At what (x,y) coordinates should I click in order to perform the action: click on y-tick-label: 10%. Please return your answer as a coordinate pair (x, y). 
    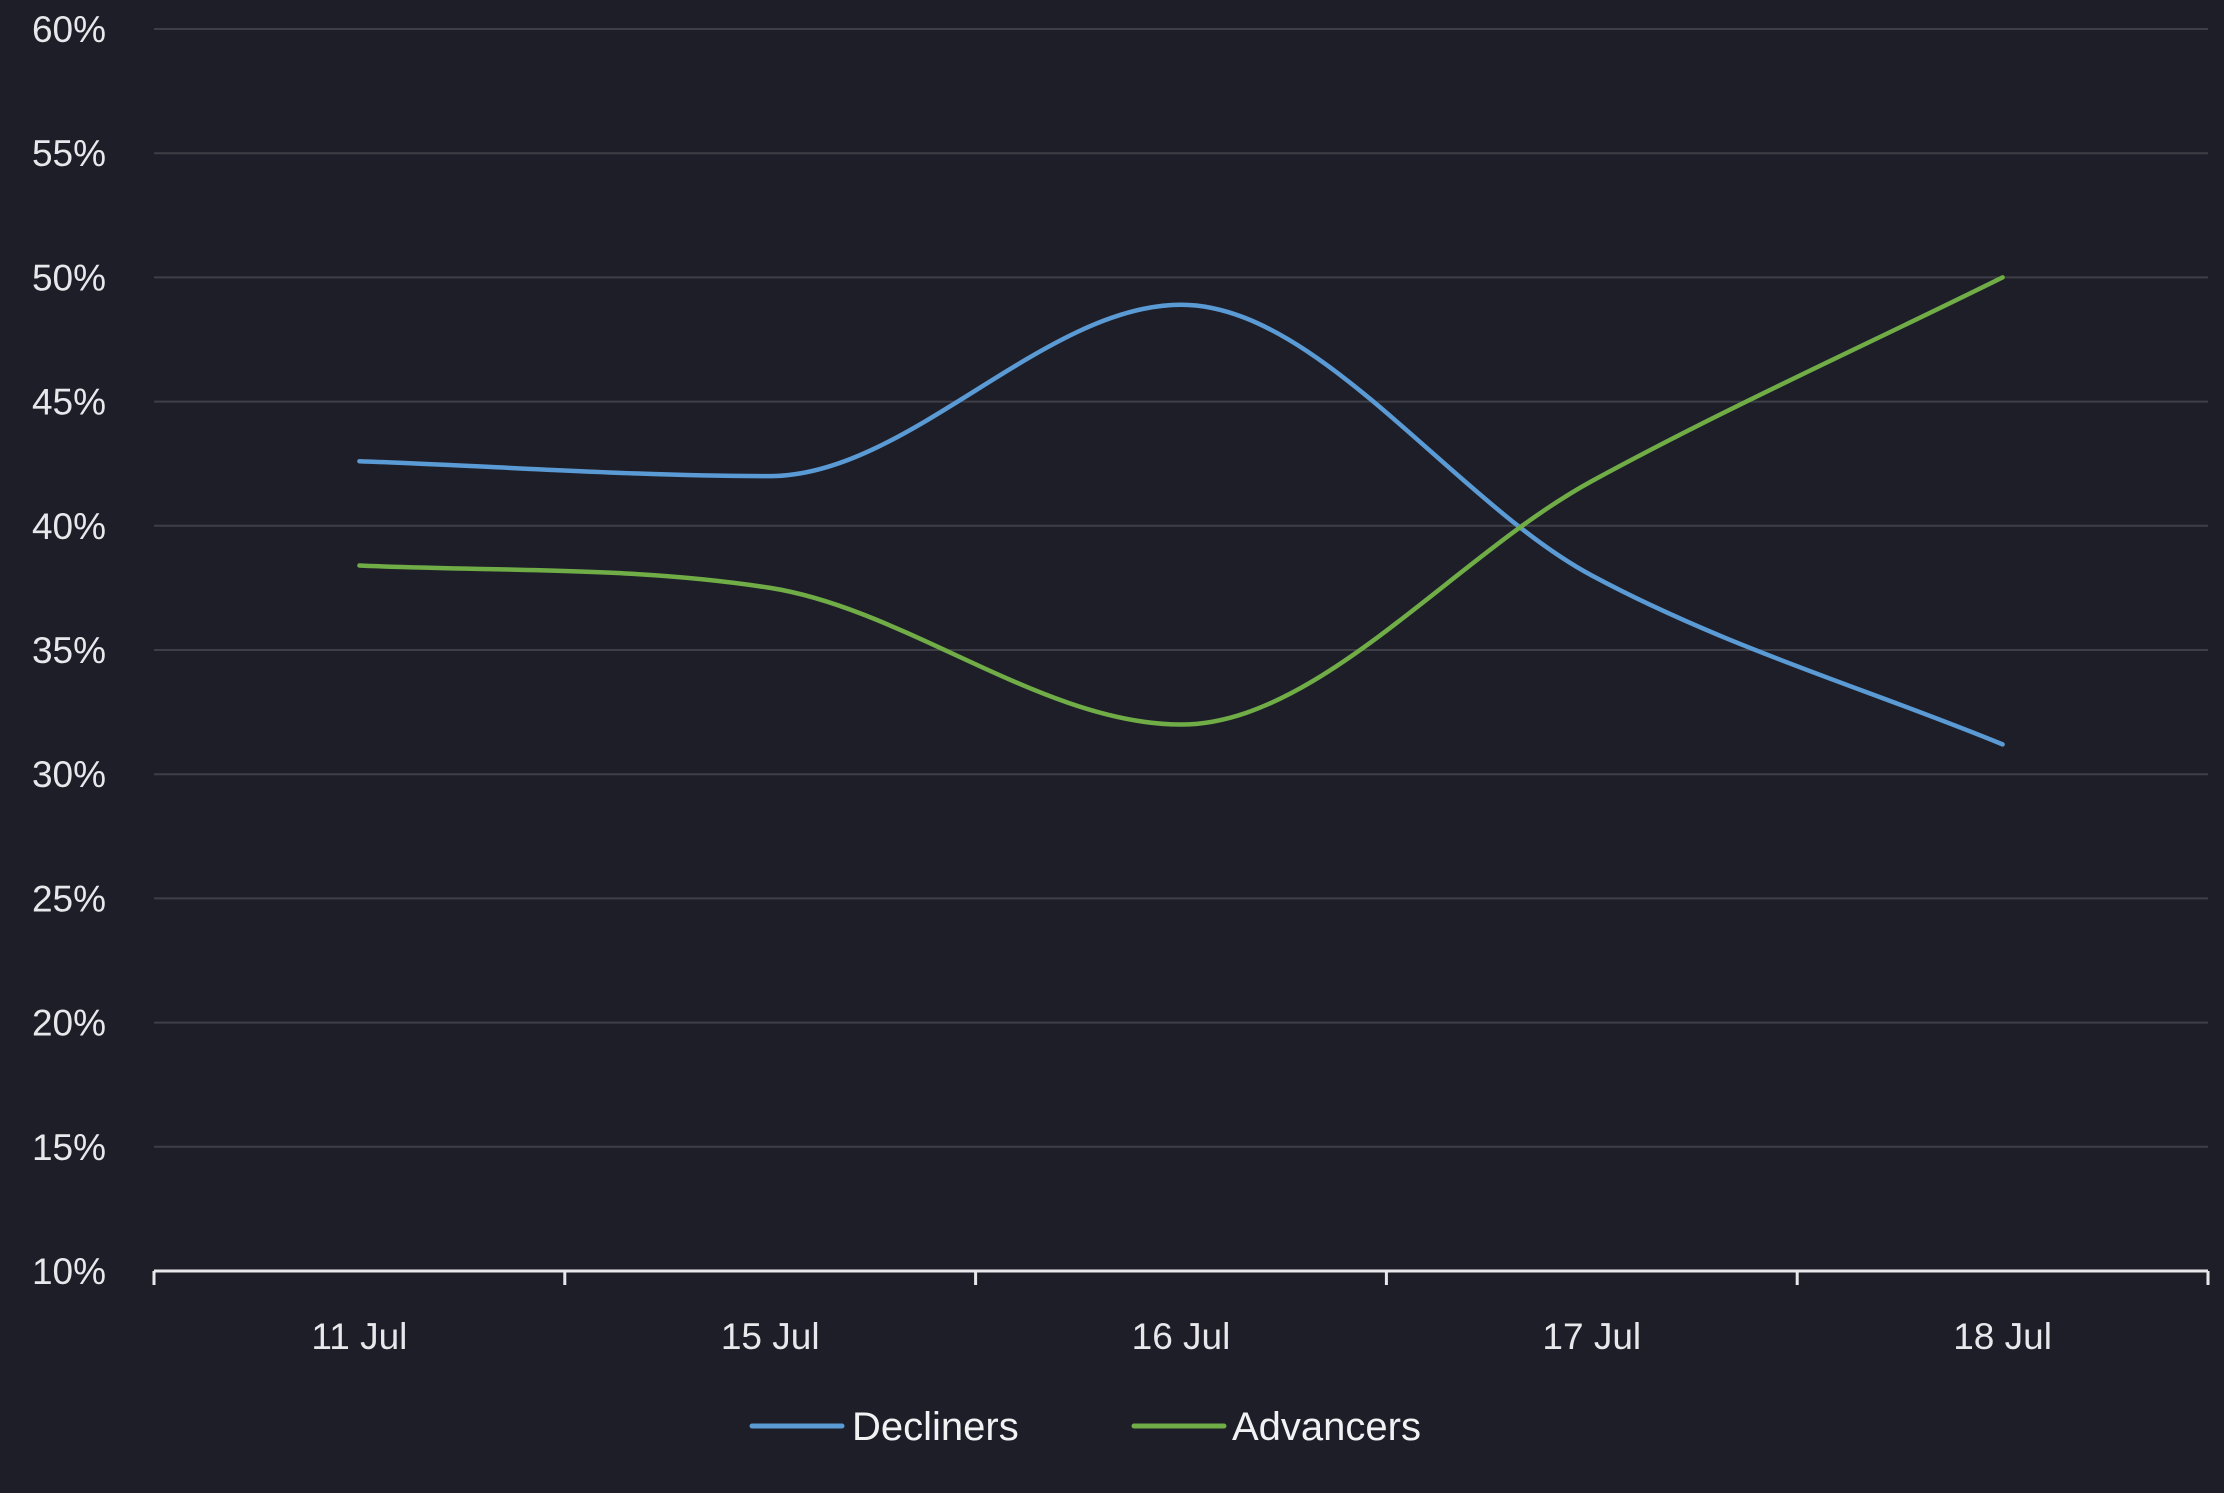
    Looking at the image, I should click on (69, 1271).